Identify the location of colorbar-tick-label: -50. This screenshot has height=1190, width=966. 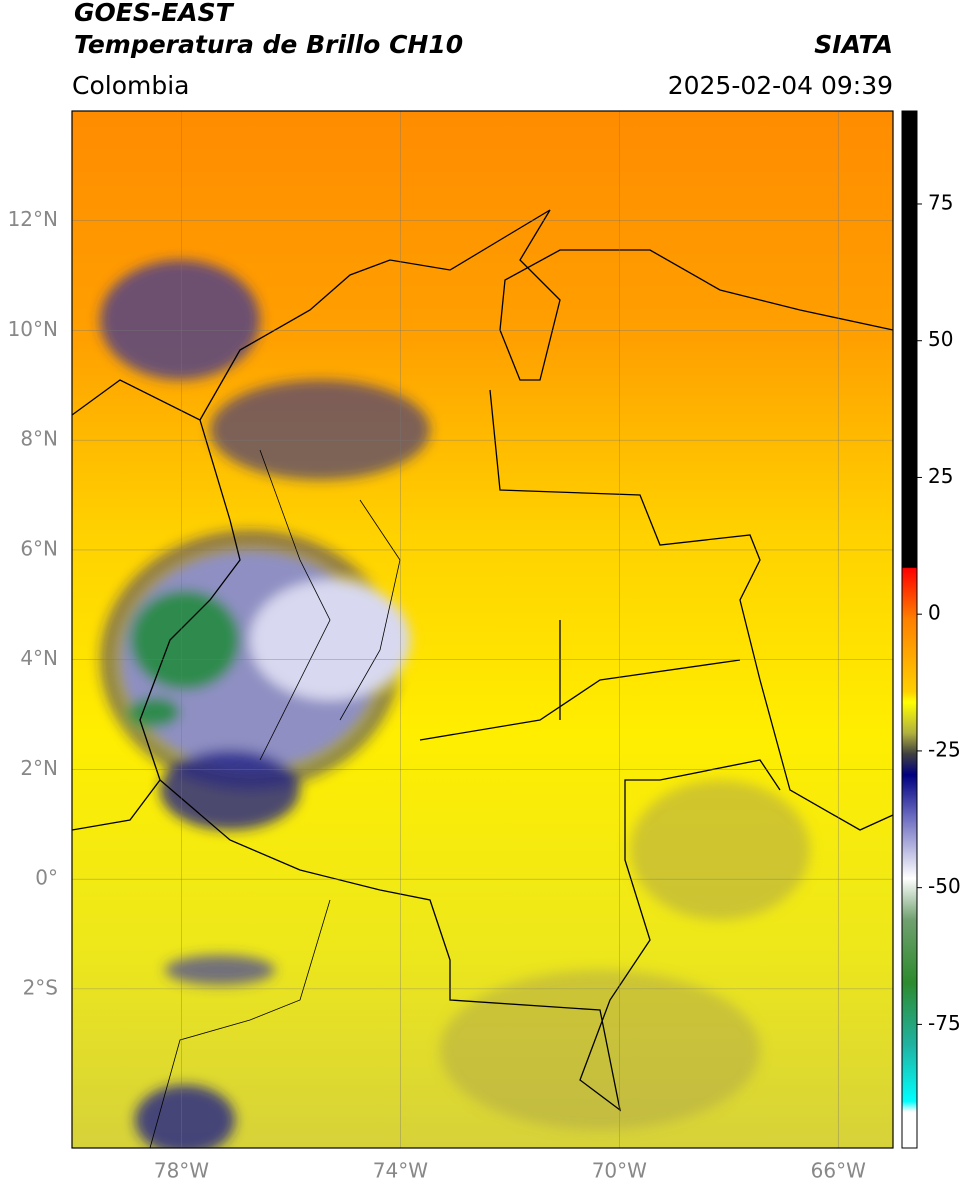
(944, 886).